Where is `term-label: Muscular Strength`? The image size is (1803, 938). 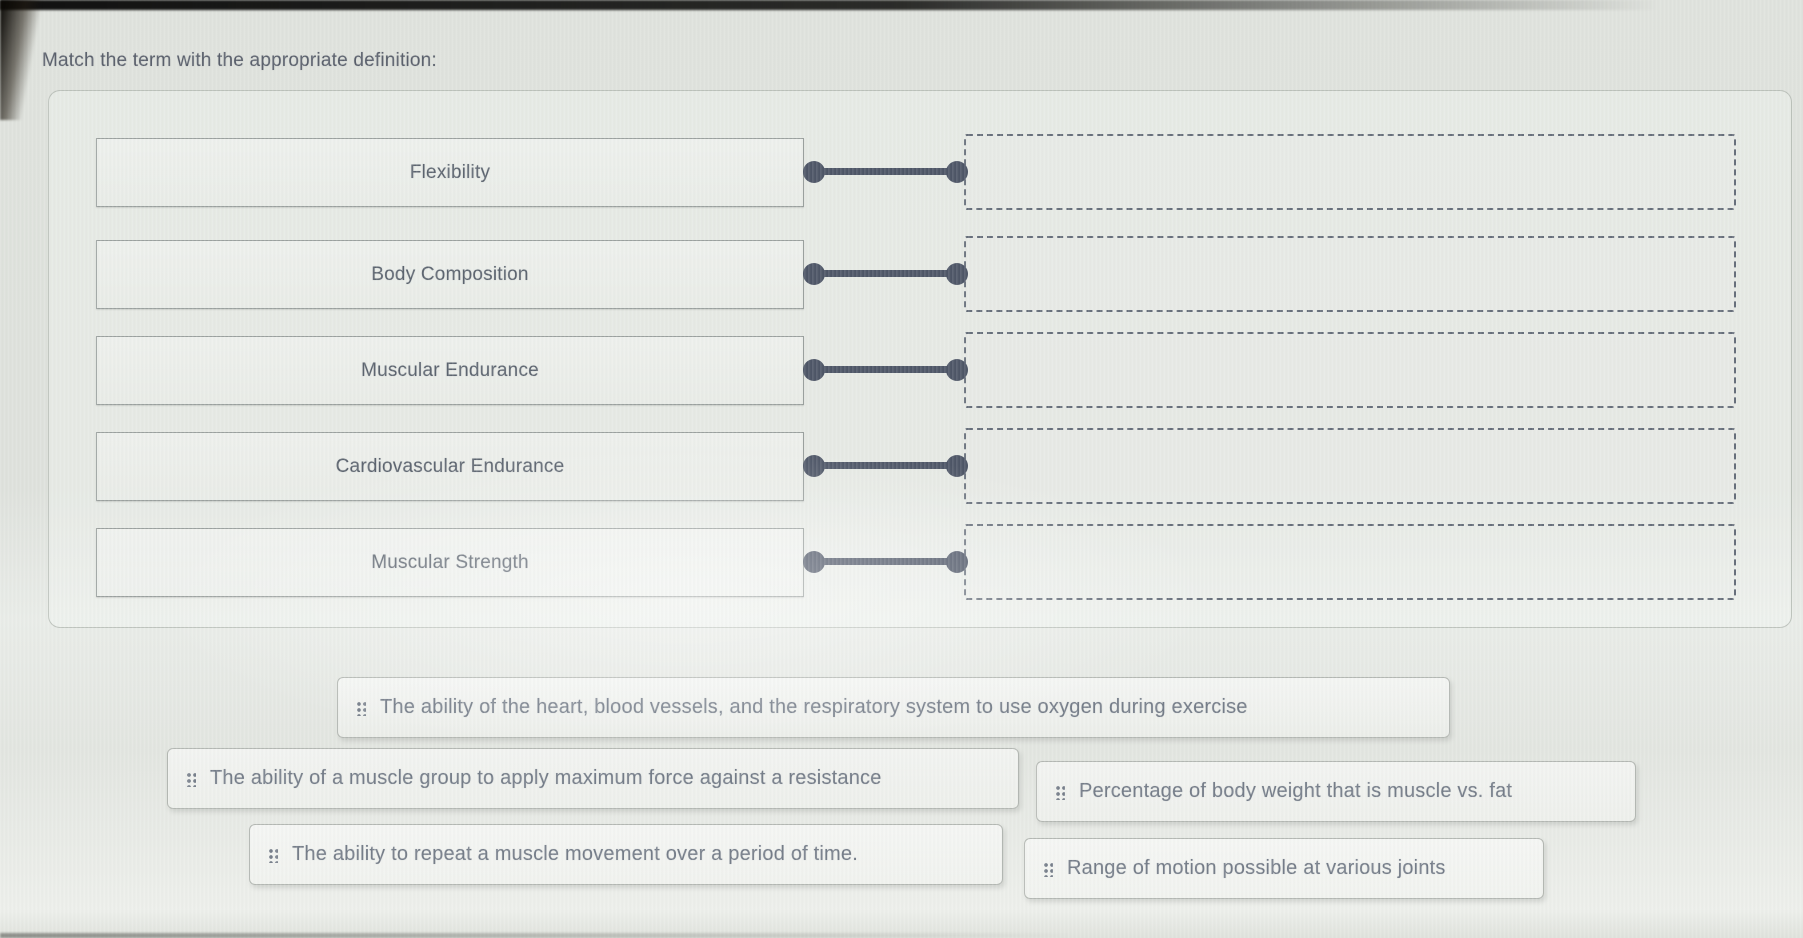 term-label: Muscular Strength is located at coordinates (450, 562).